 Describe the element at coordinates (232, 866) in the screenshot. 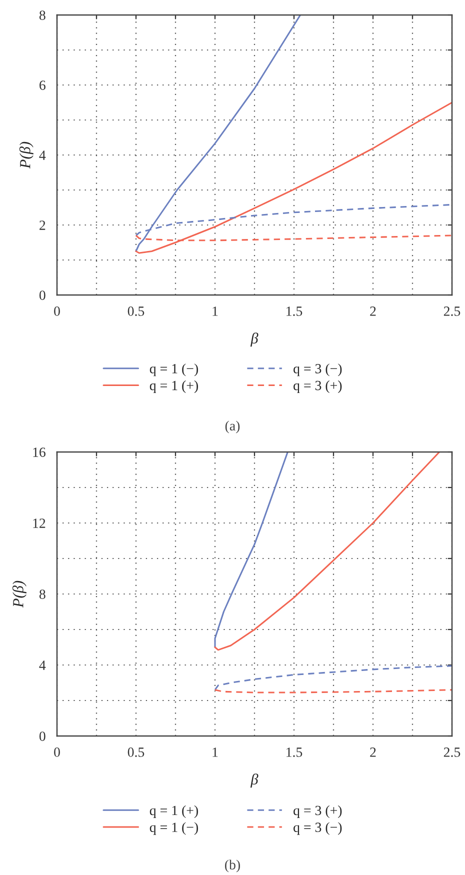

I see `text: (b)` at that location.